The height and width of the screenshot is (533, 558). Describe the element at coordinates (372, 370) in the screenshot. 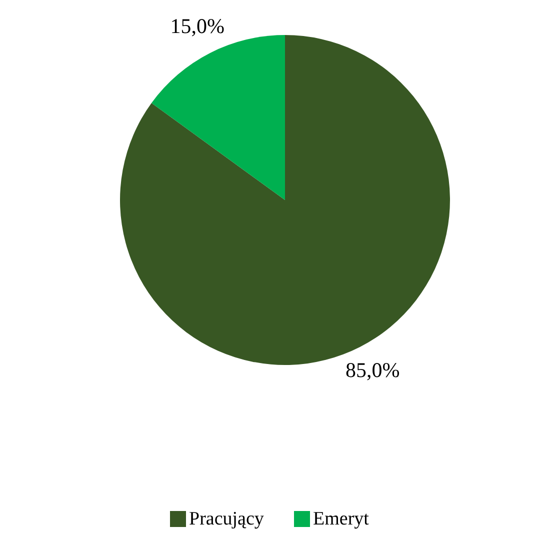

I see `data-label: 85,0%` at that location.